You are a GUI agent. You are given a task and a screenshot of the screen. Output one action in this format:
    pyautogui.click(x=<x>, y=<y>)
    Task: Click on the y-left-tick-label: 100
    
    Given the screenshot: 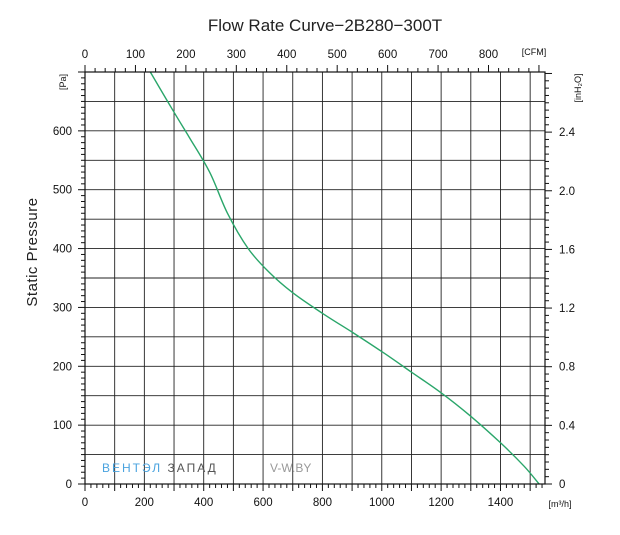 What is the action you would take?
    pyautogui.click(x=62, y=426)
    